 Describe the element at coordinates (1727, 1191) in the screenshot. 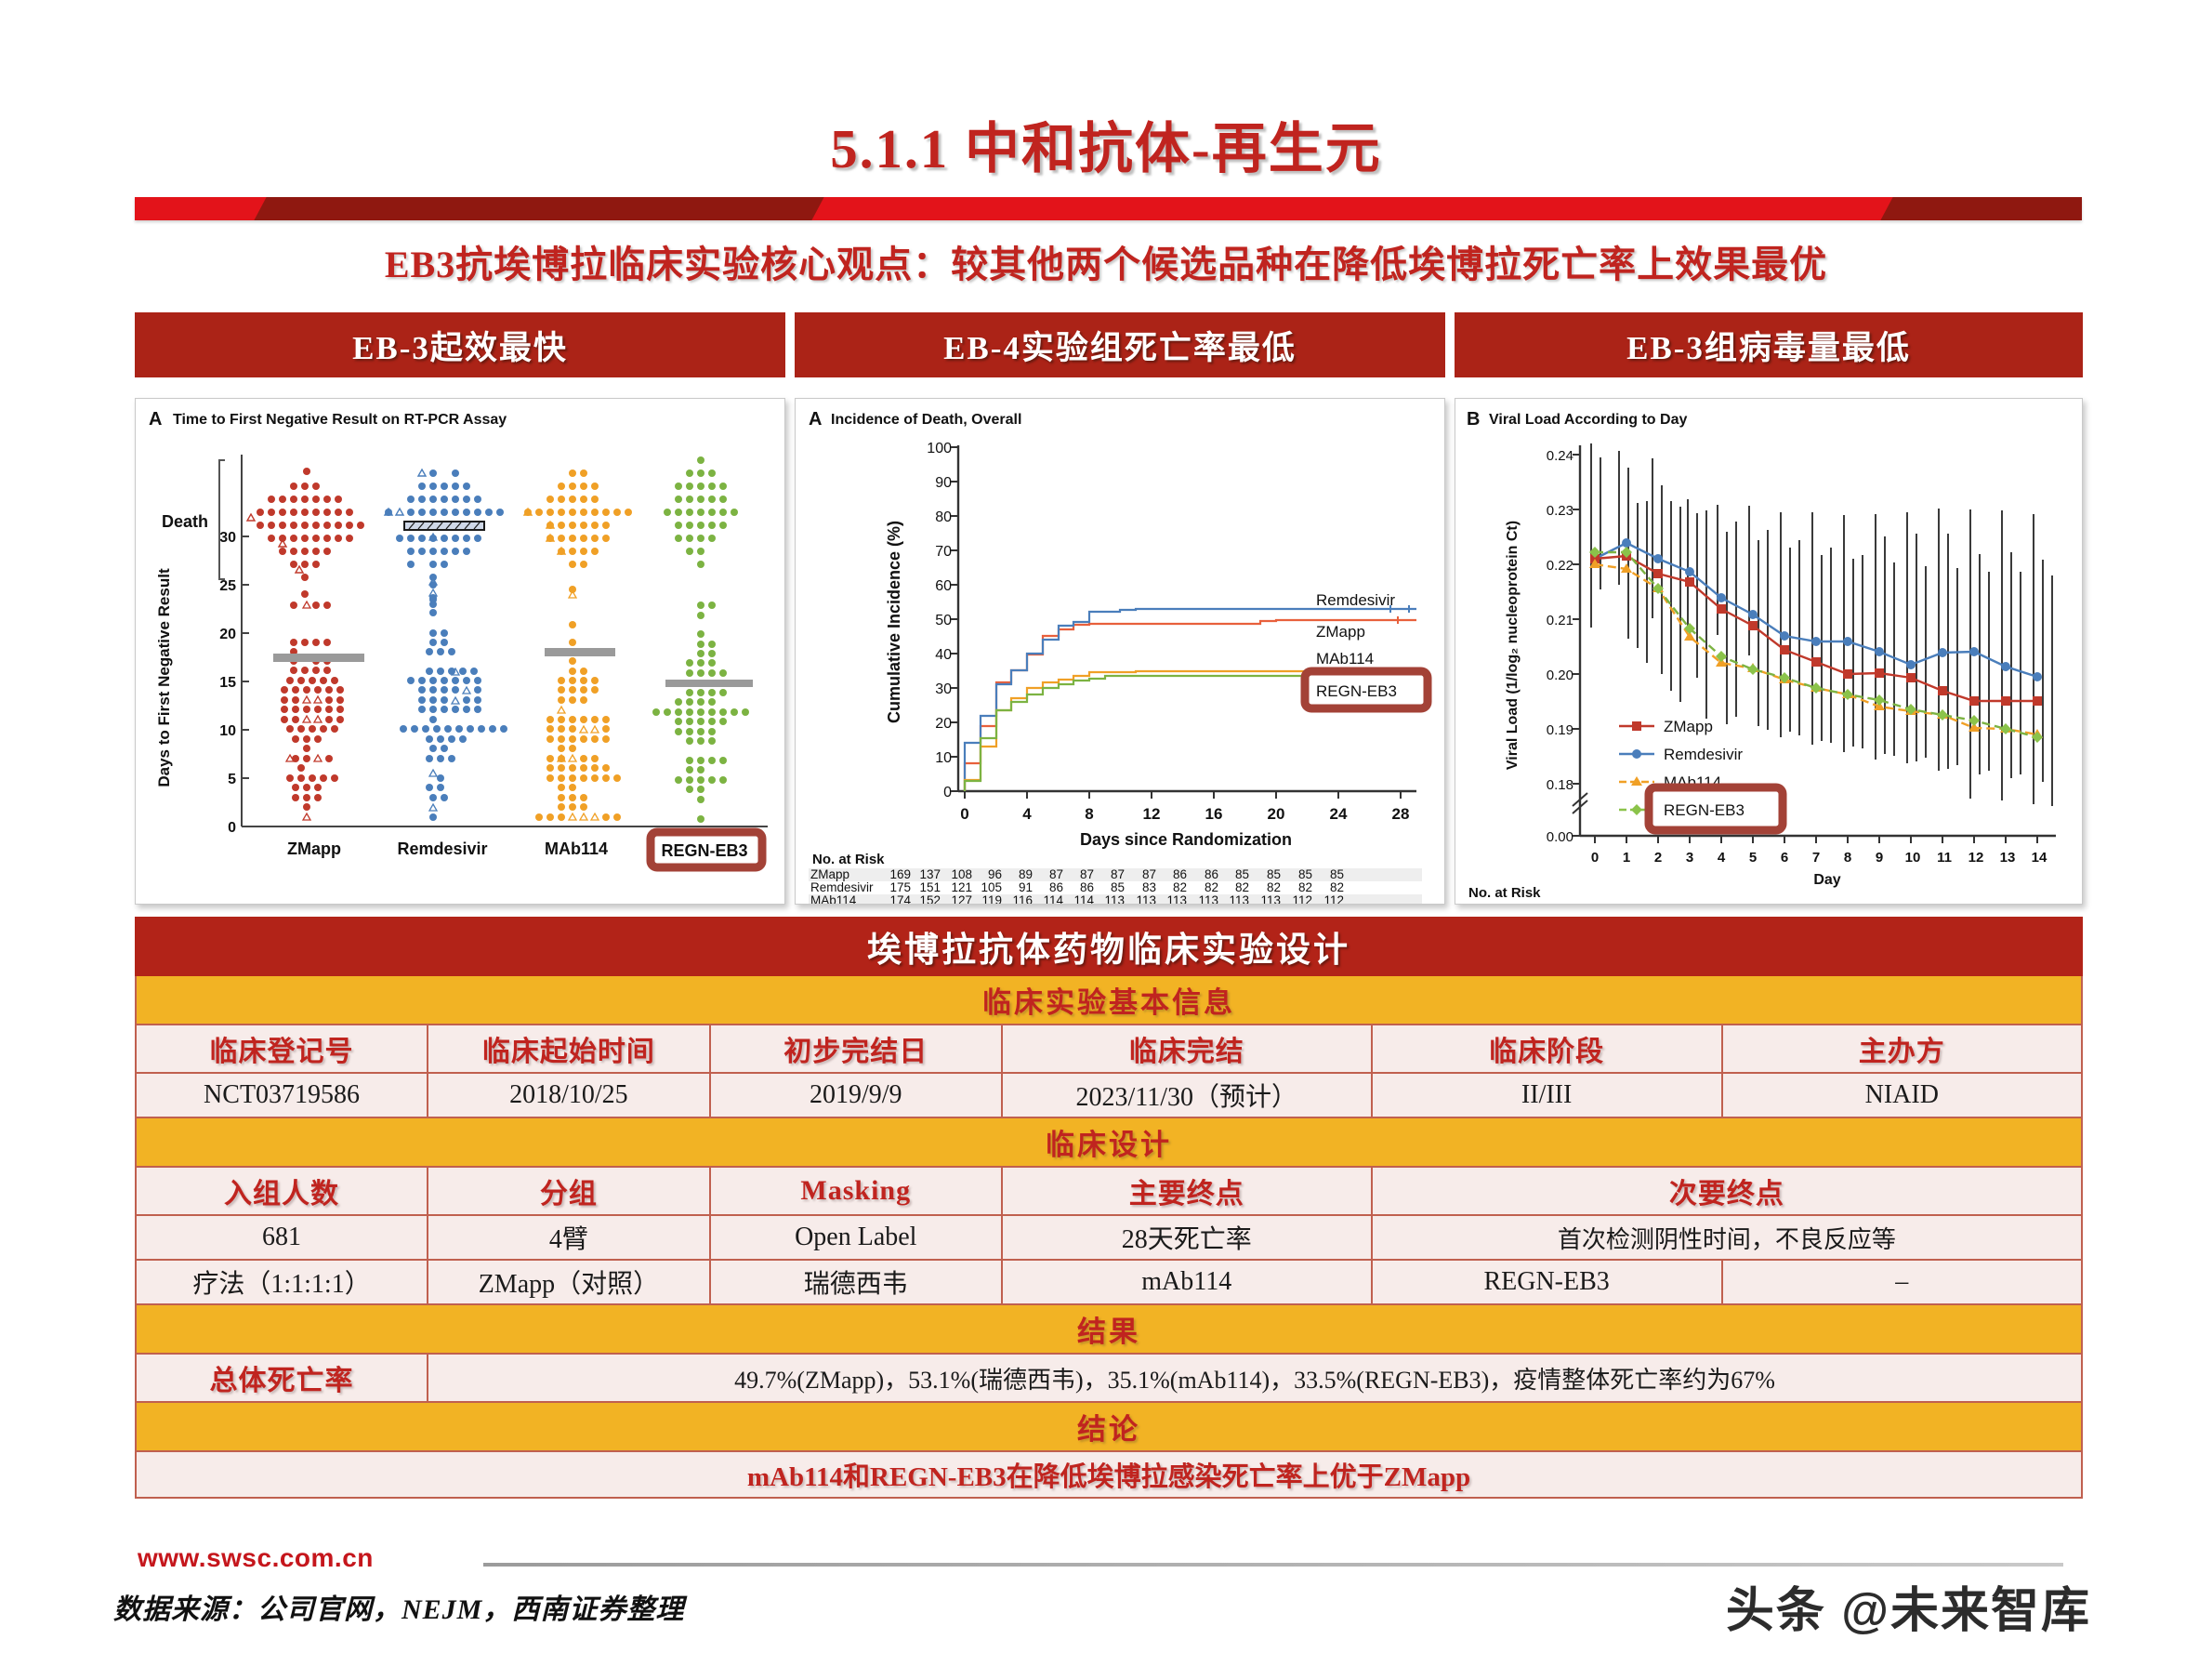

I see `th-secondary-endpoint: 次要终点` at that location.